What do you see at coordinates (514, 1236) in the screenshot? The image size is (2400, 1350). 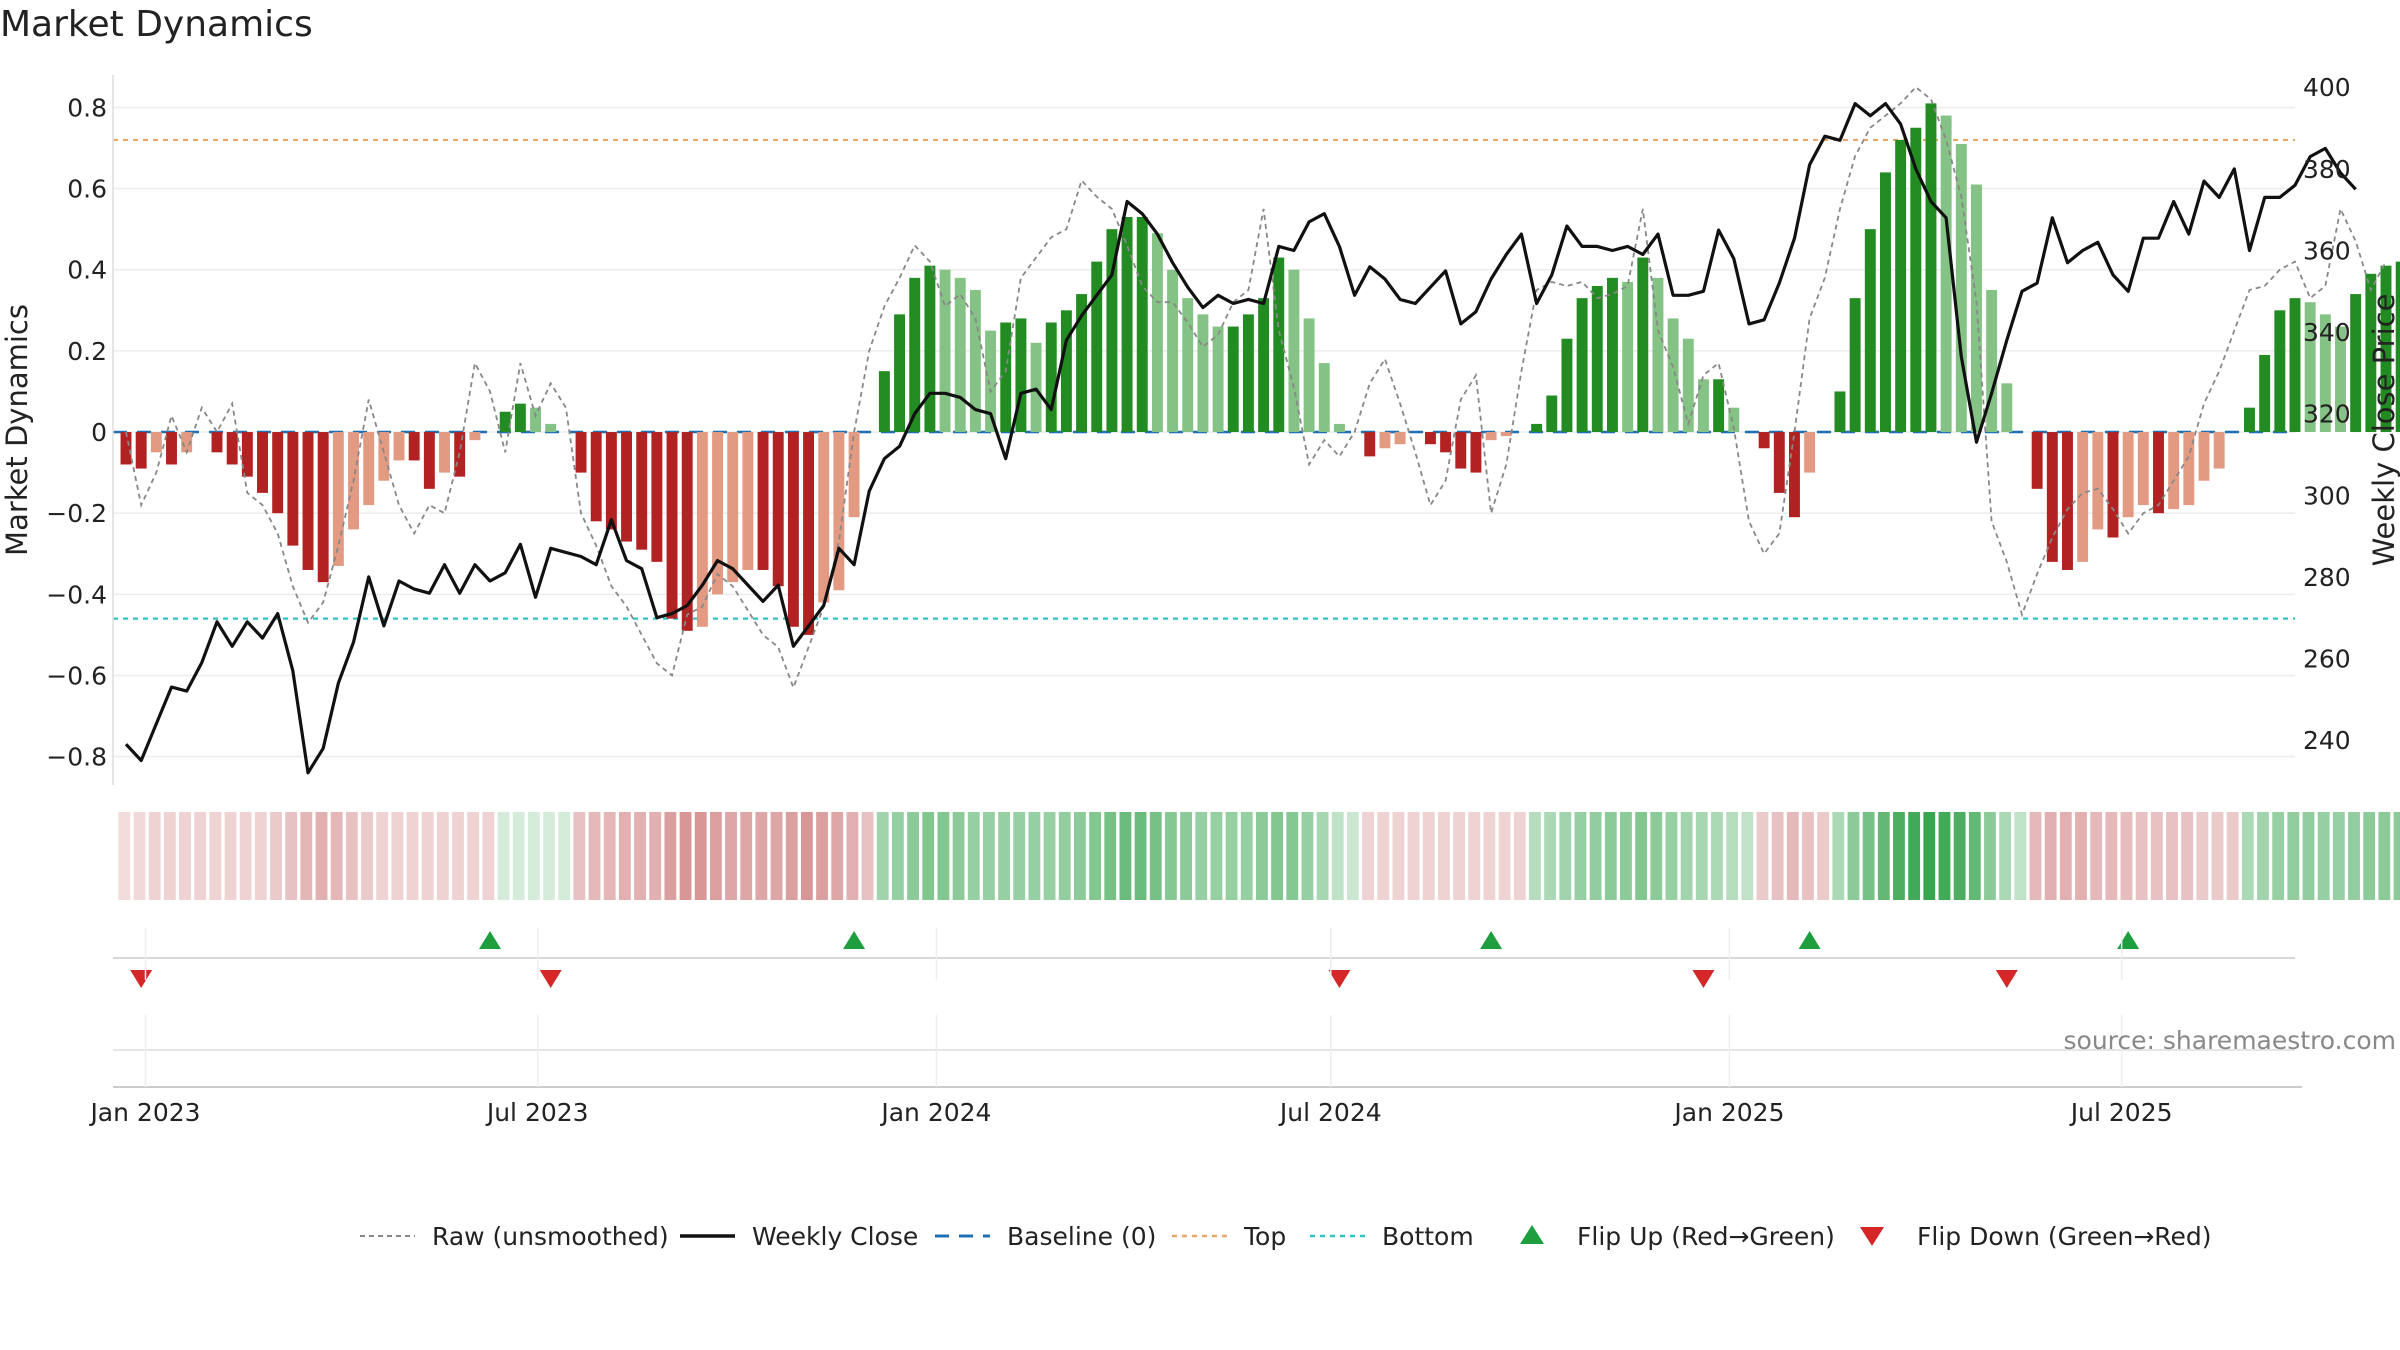 I see `legend-item-raw: Raw (unsmoothed)` at bounding box center [514, 1236].